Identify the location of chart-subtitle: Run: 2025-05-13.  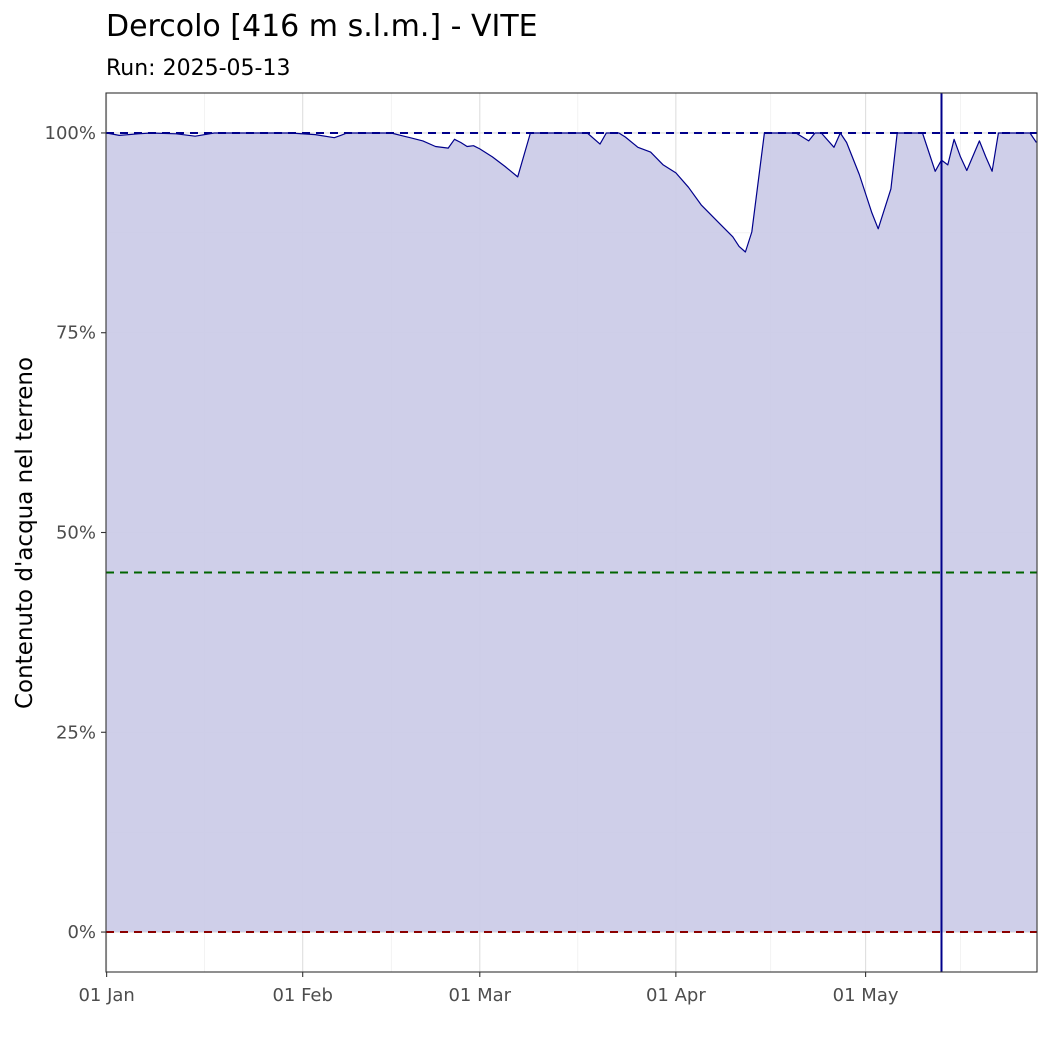
(198, 68).